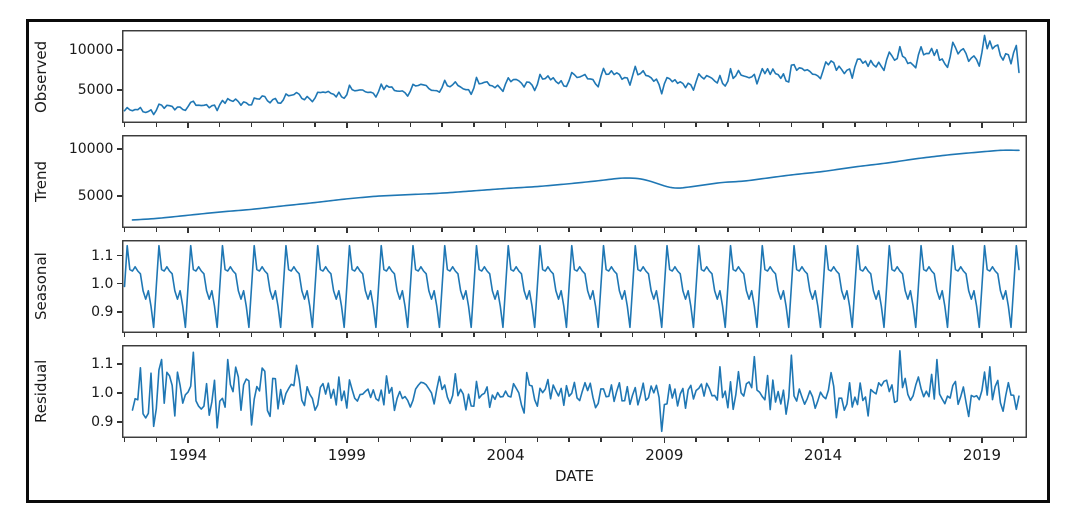 The width and height of the screenshot is (1066, 525). What do you see at coordinates (95, 195) in the screenshot?
I see `y-tick-label: 5000` at bounding box center [95, 195].